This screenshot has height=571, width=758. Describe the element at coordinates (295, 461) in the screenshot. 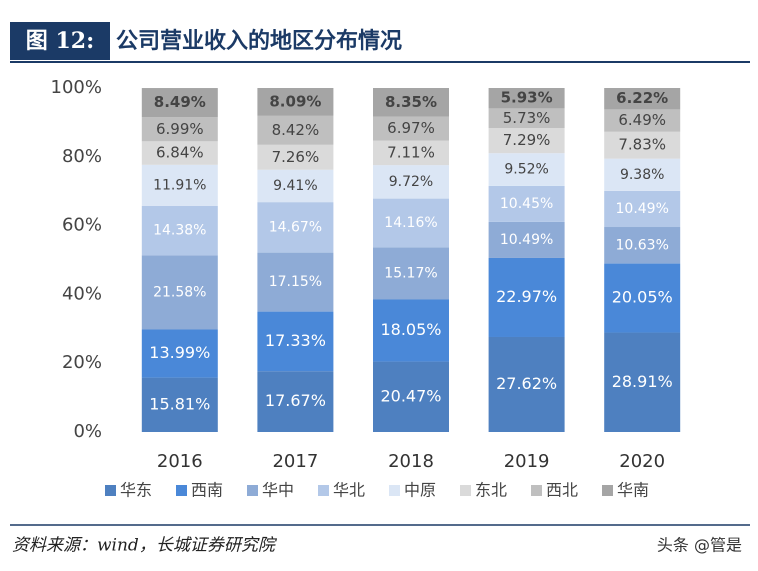

I see `x-tick-label: 2017` at that location.